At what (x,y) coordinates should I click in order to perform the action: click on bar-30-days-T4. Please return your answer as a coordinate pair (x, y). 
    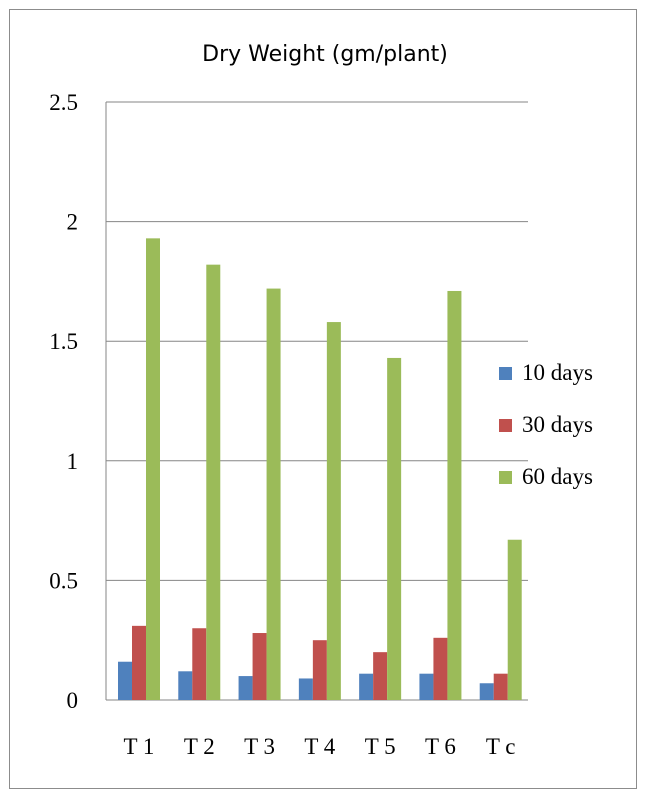
    Looking at the image, I should click on (319, 670).